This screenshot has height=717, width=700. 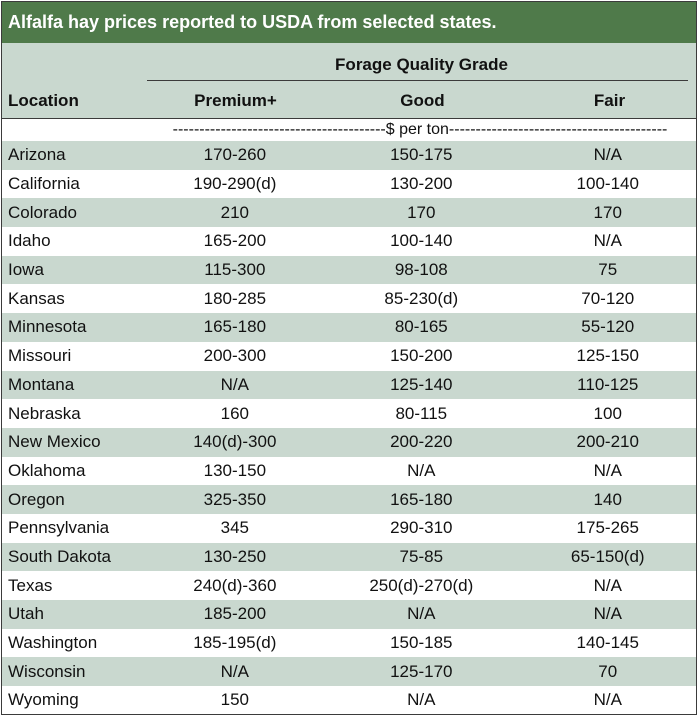 I want to click on table-row: Colorado 210 170 170, so click(x=349, y=213).